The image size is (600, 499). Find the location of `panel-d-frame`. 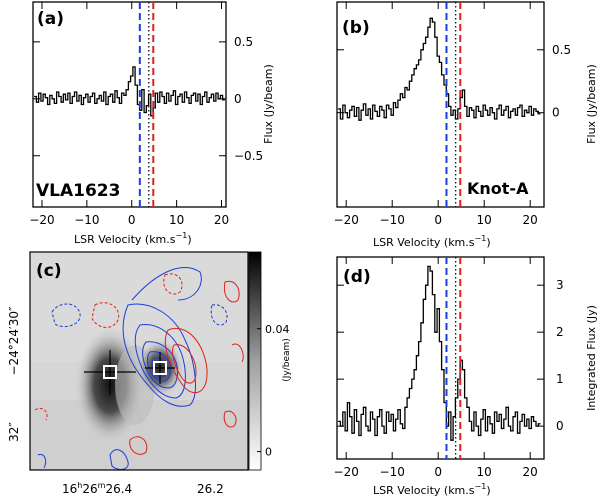

panel-d-frame is located at coordinates (440, 358).